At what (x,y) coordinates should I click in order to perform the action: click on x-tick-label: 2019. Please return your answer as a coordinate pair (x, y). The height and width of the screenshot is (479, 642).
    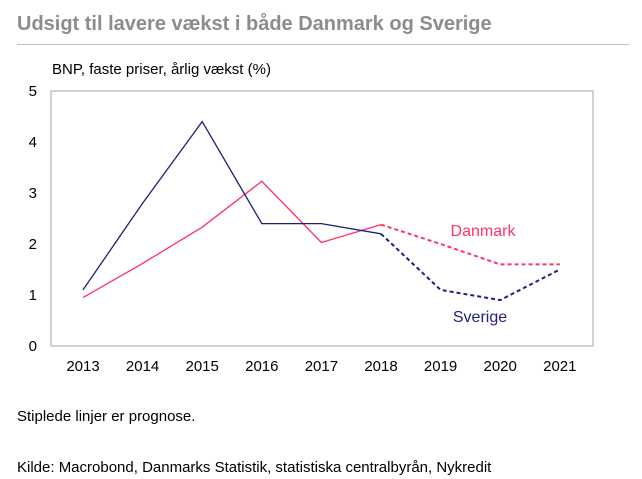
    Looking at the image, I should click on (440, 366).